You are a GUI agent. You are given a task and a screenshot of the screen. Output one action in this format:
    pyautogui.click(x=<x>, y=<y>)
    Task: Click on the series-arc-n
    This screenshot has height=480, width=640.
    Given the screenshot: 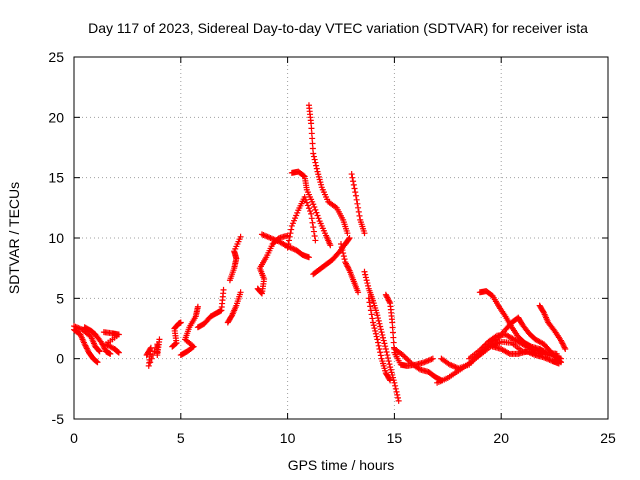 What is the action you would take?
    pyautogui.click(x=311, y=208)
    